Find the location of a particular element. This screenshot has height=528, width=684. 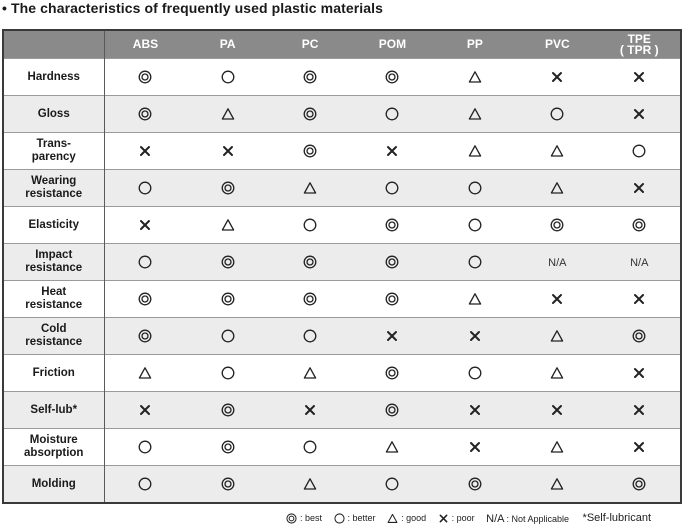

row-label: Cold resistance is located at coordinates (54, 336).